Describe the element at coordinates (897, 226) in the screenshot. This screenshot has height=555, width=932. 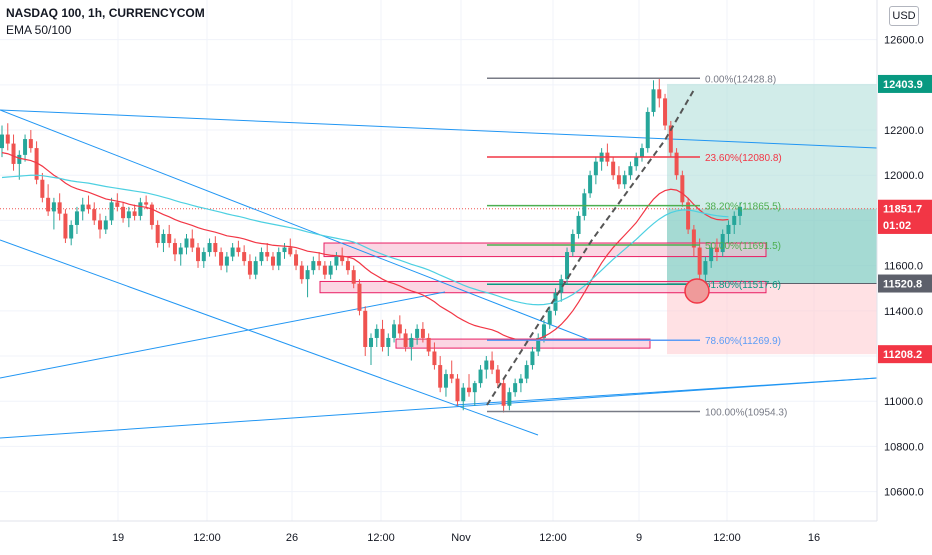
I see `price-label-text: 01:02` at that location.